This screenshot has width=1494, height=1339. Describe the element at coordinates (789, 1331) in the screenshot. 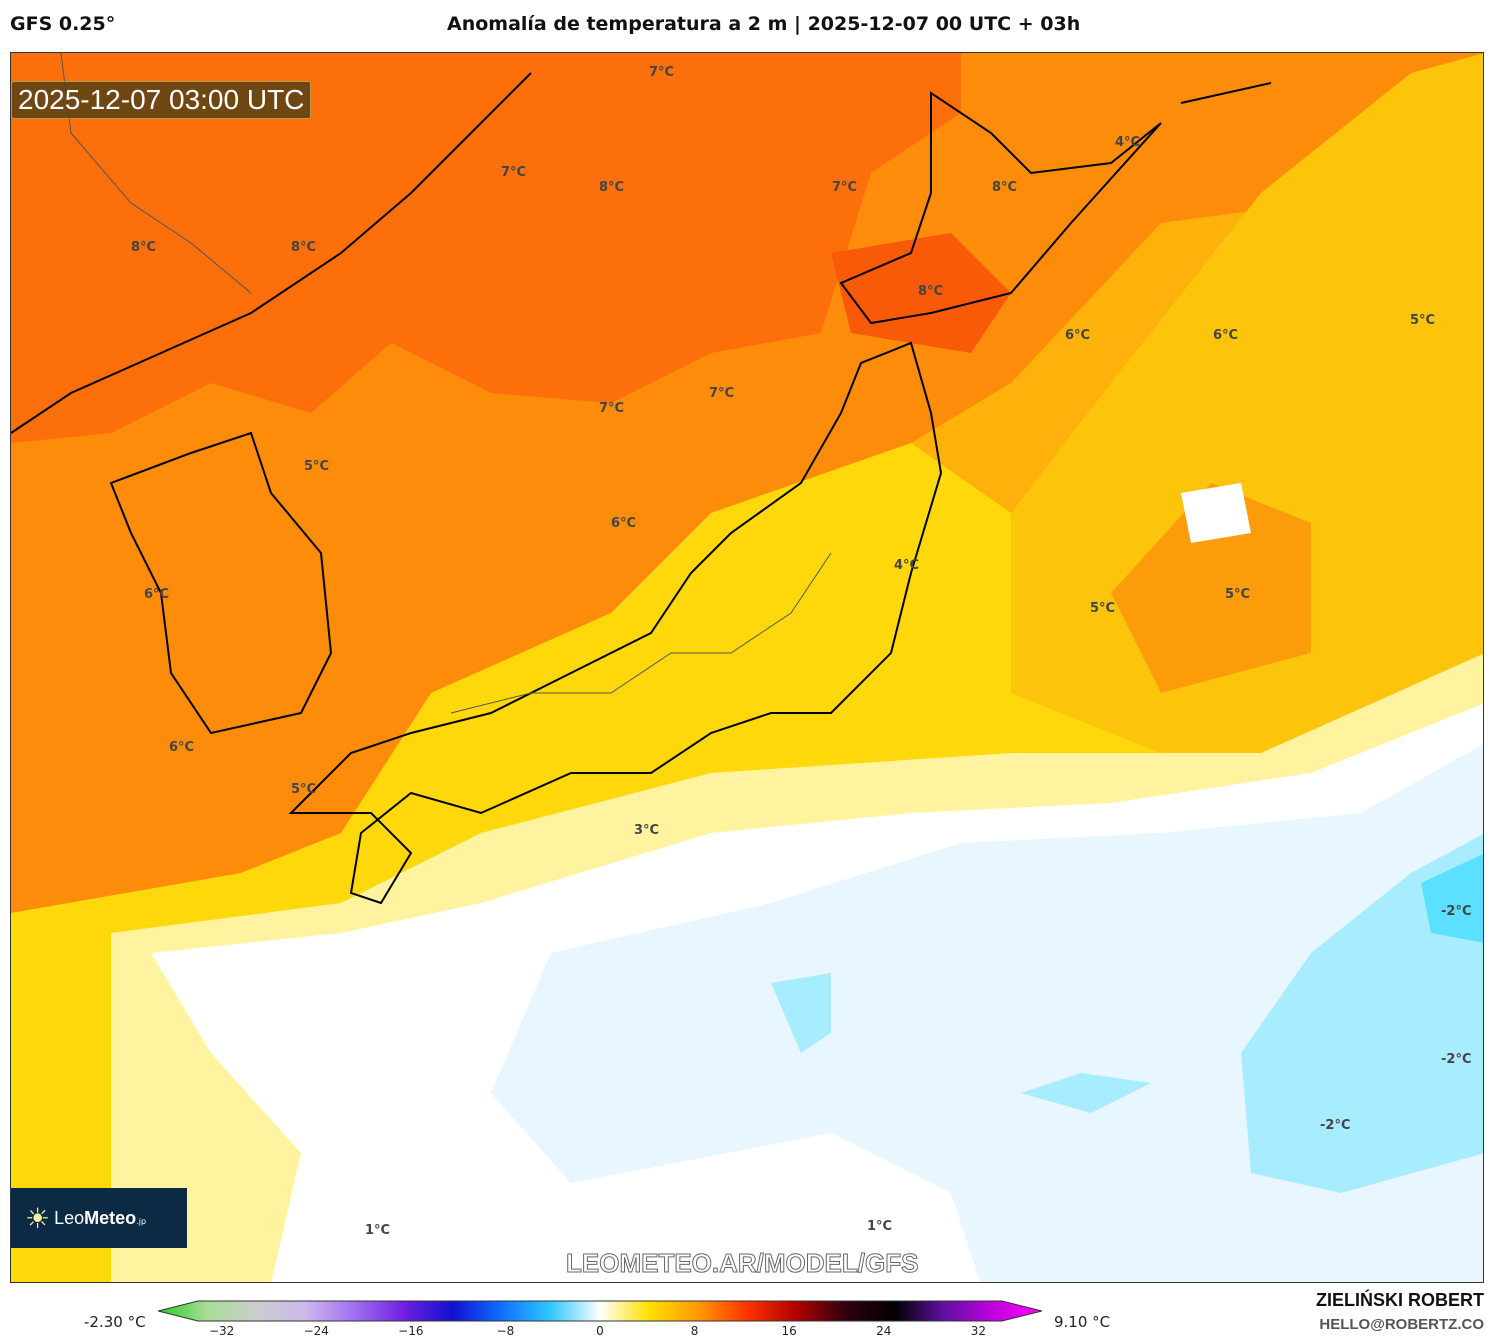

I see `colorbar-tick: 16` at that location.